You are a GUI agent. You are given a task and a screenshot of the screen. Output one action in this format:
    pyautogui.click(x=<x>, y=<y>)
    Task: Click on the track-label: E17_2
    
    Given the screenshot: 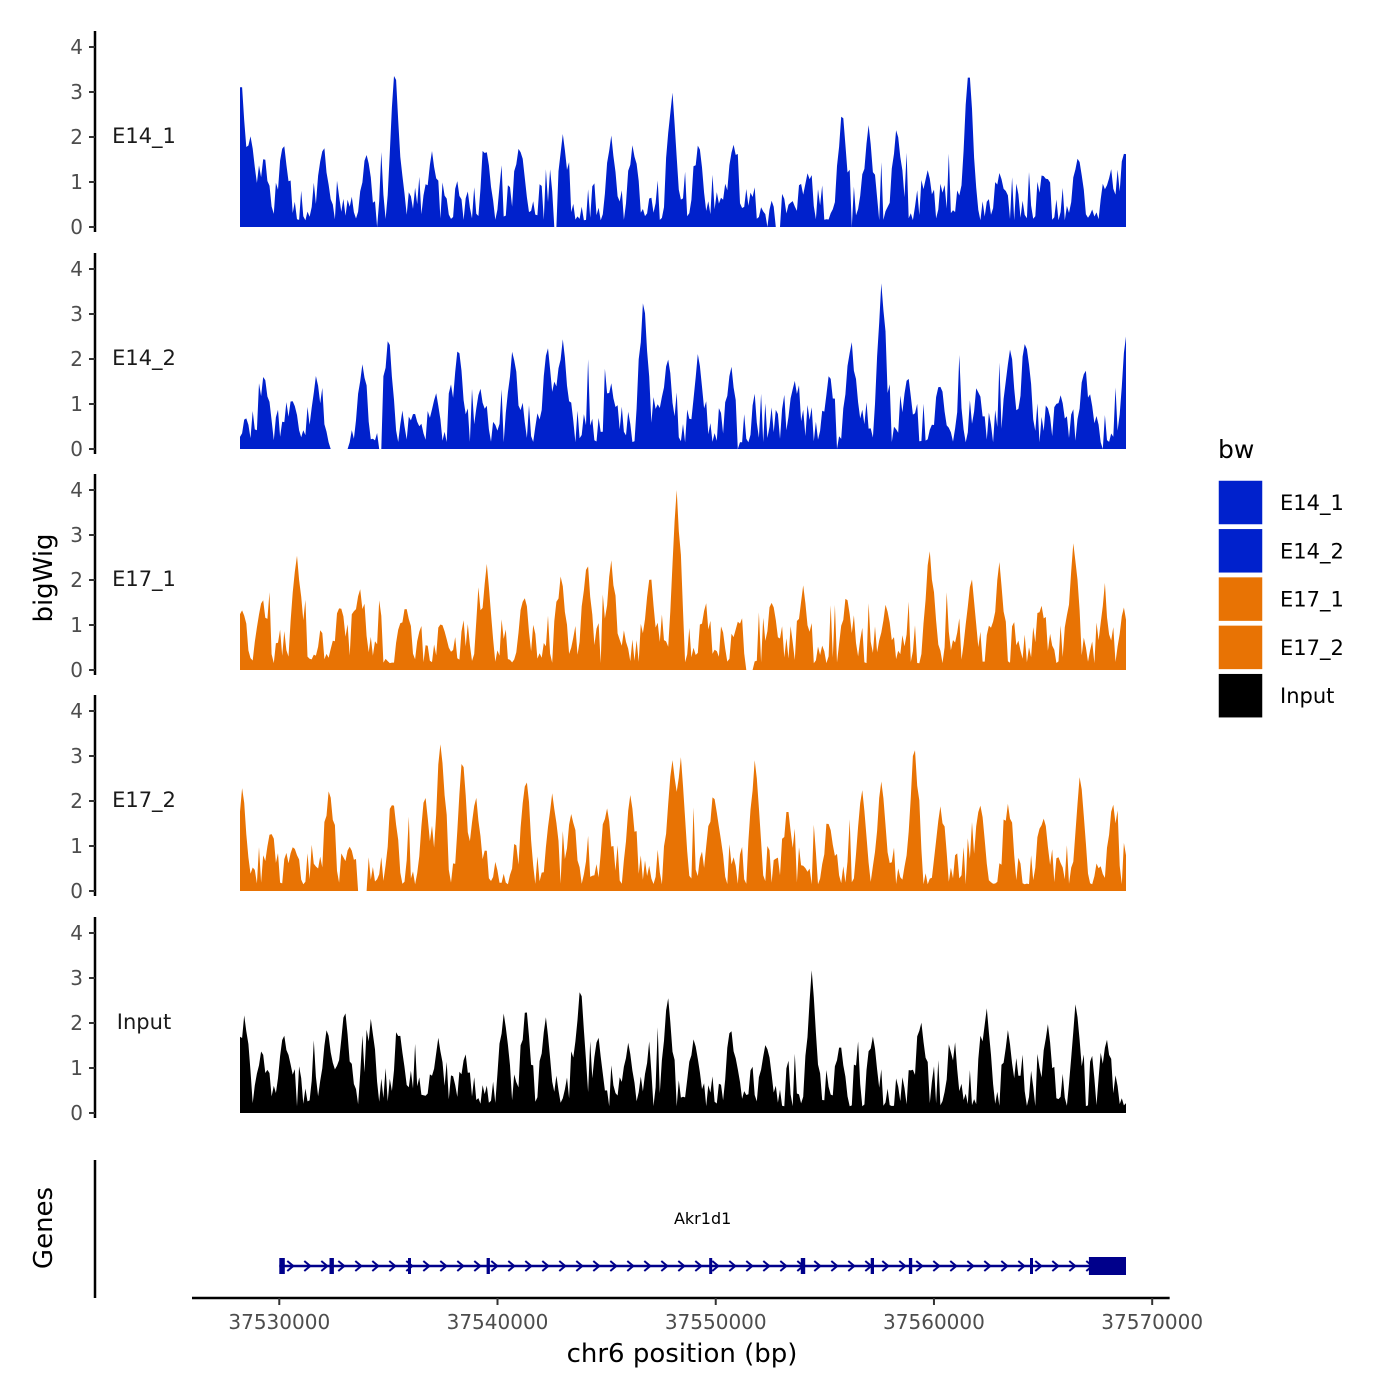 What is the action you would take?
    pyautogui.click(x=144, y=800)
    